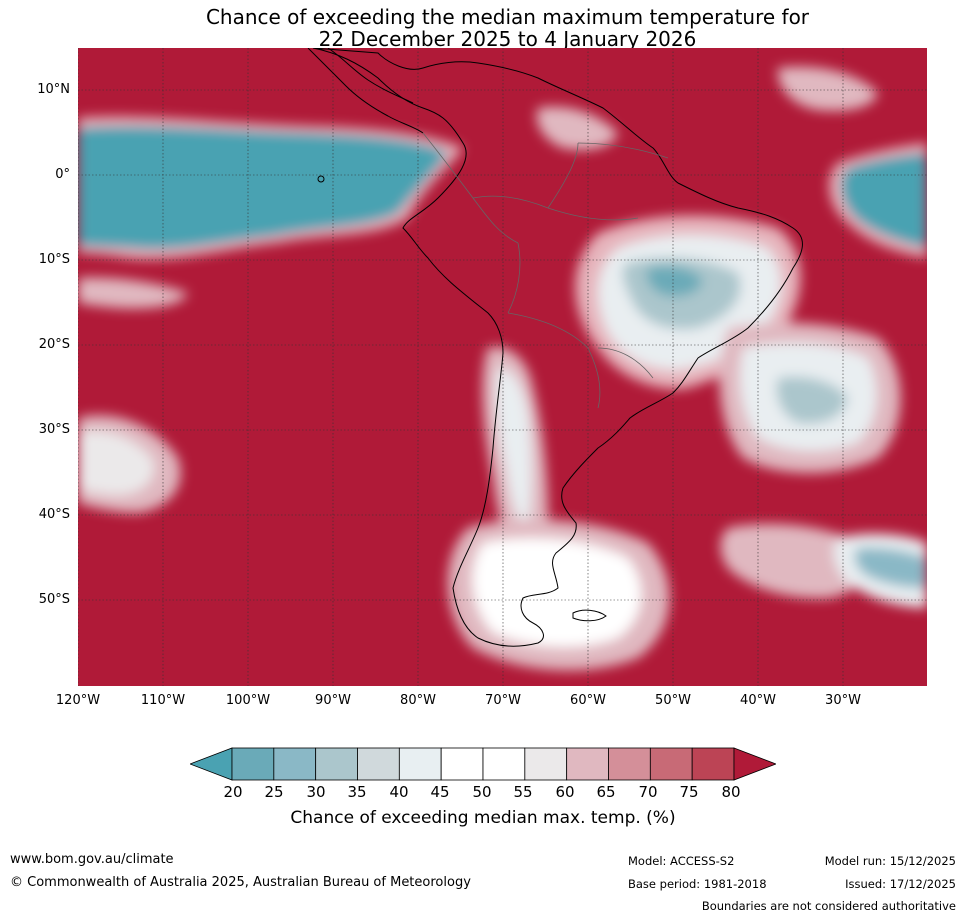 The width and height of the screenshot is (965, 919). I want to click on lon-label-30w: 30°W, so click(843, 700).